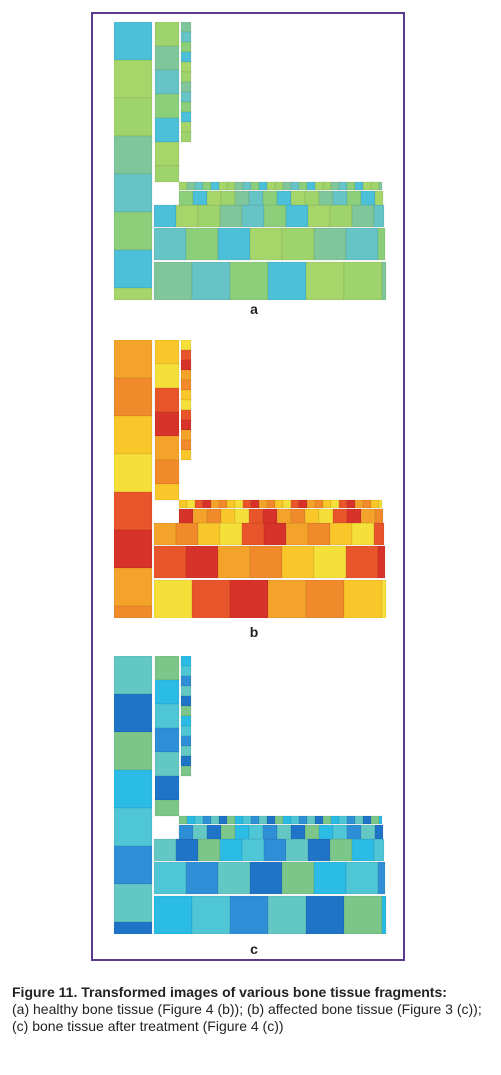 This screenshot has width=501, height=1075. Describe the element at coordinates (250, 479) in the screenshot. I see `panel-b-blocks` at that location.